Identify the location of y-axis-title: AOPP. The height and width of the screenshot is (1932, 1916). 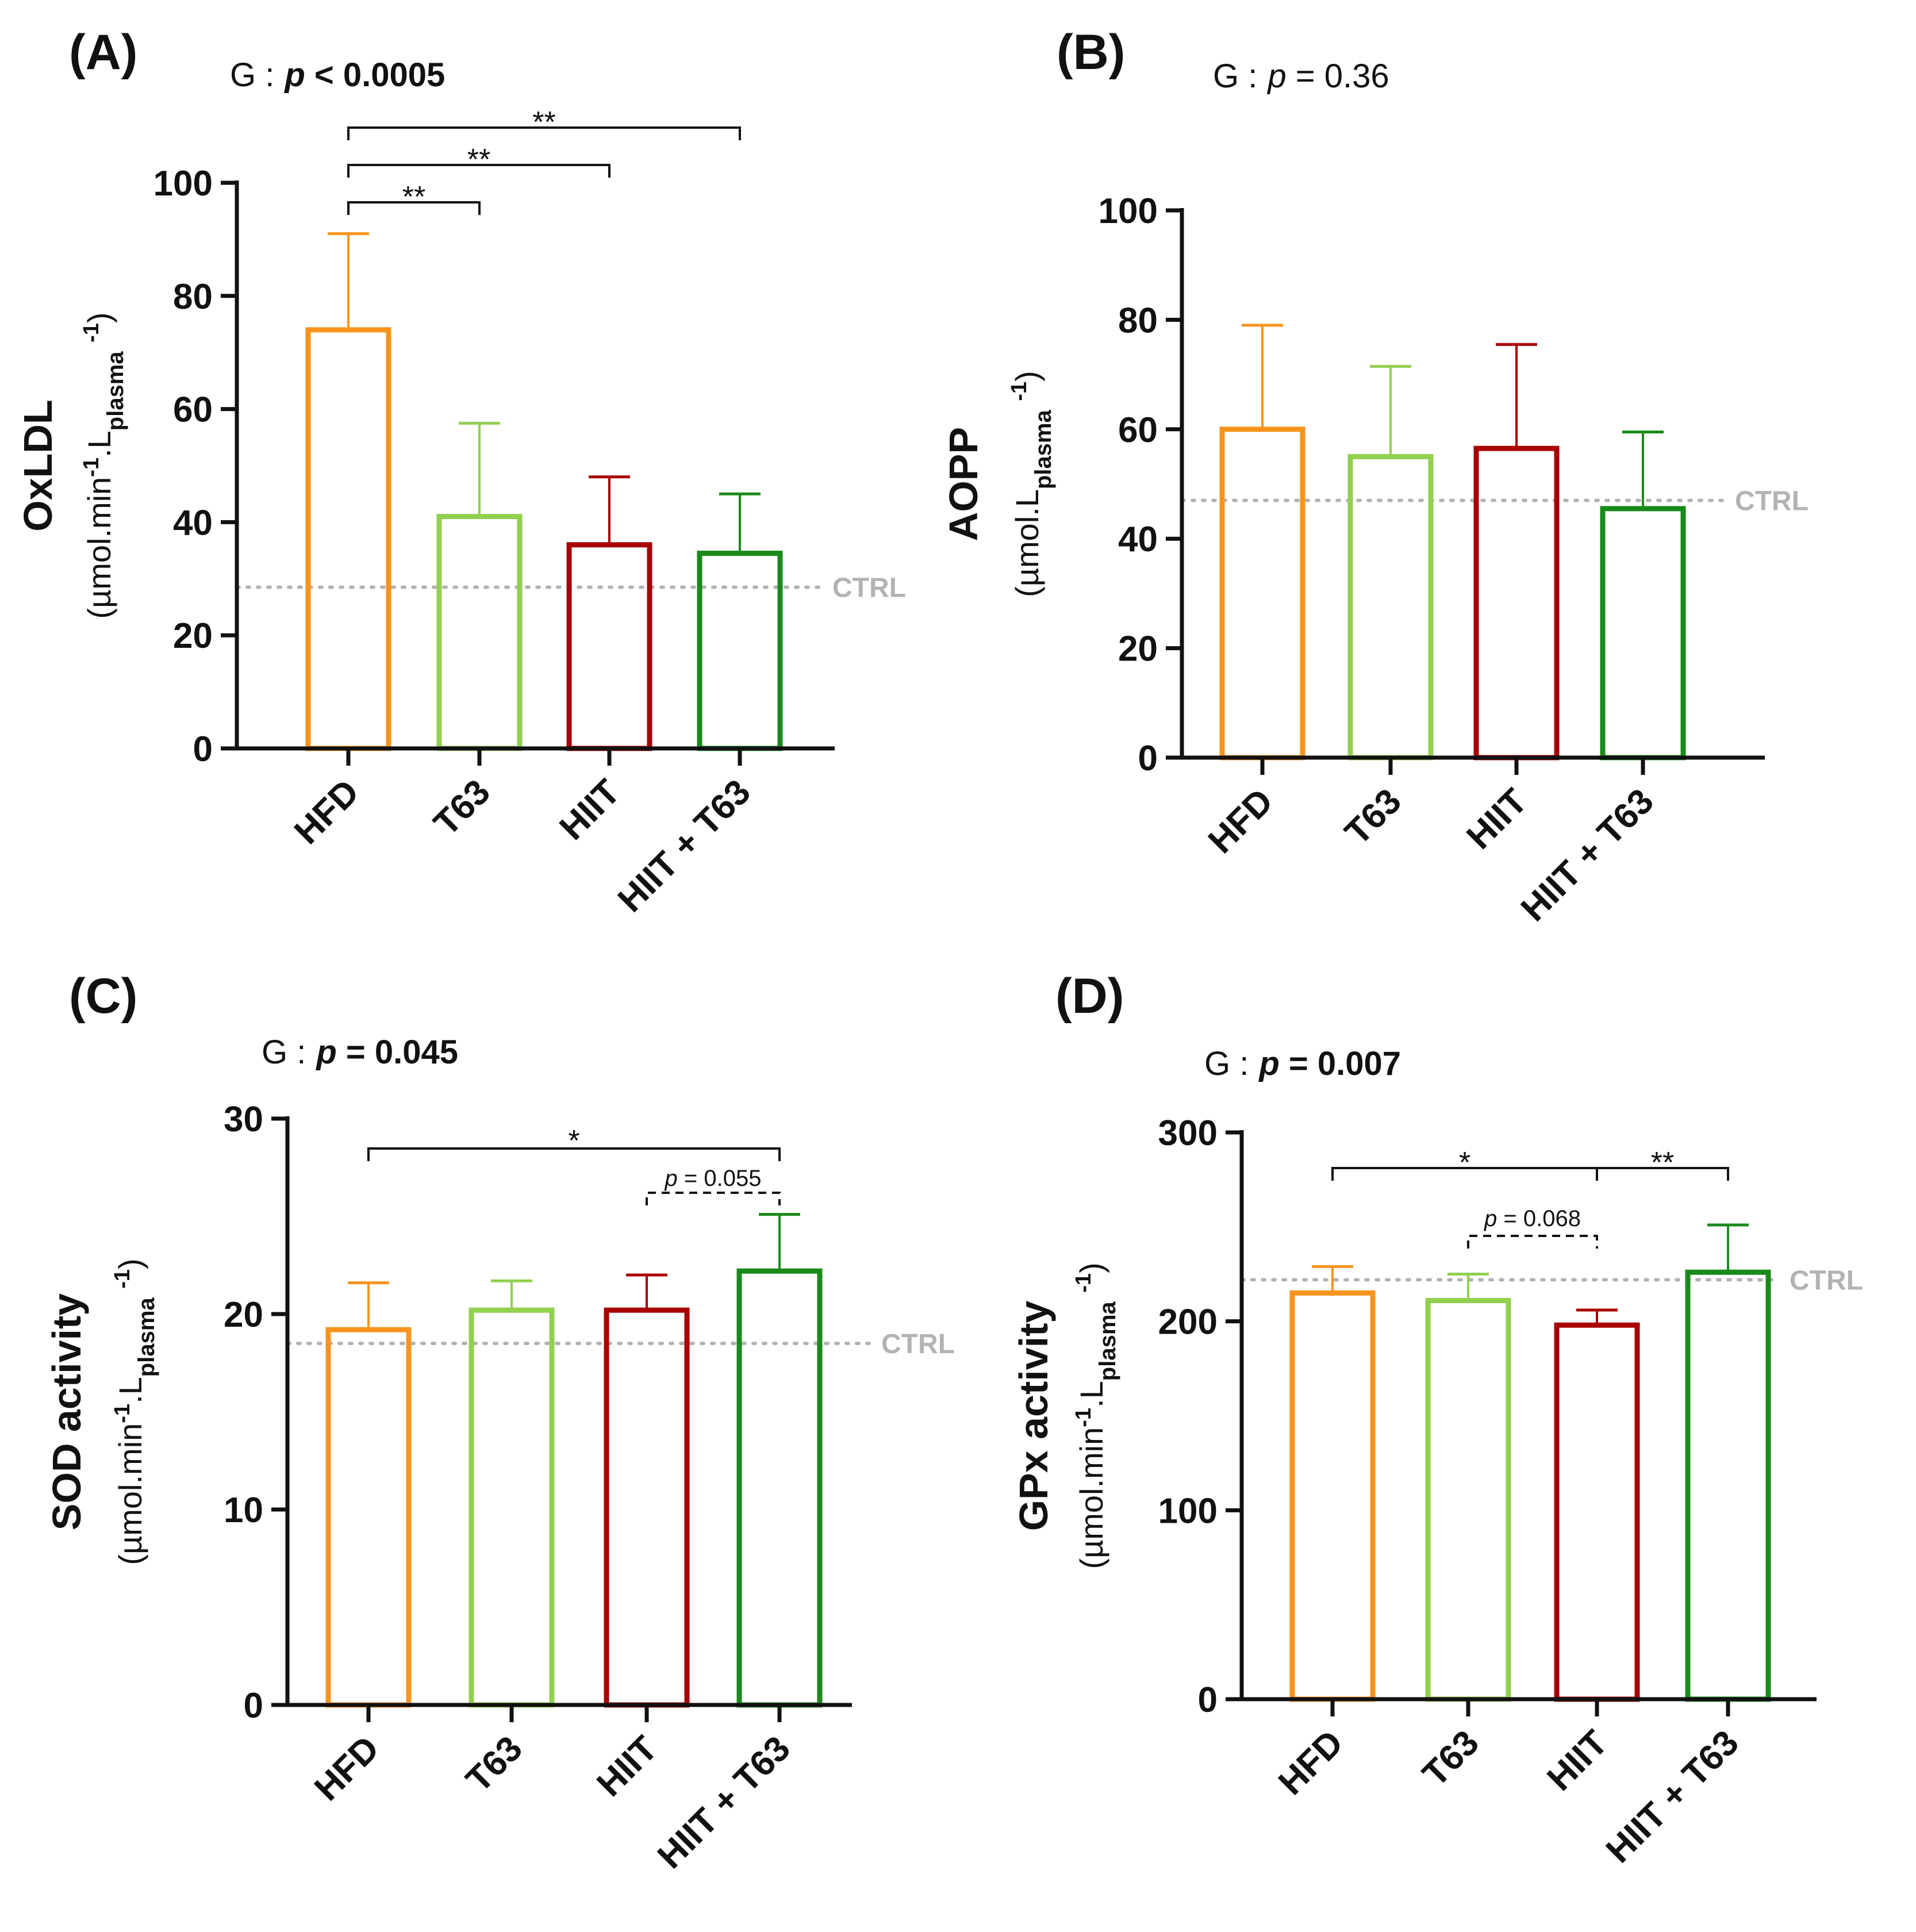
(963, 484).